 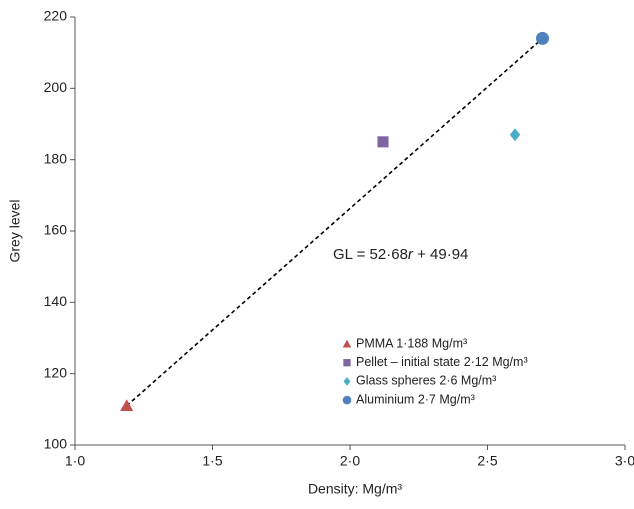 What do you see at coordinates (370, 254) in the screenshot?
I see `annotation-part: GL = 52·68` at bounding box center [370, 254].